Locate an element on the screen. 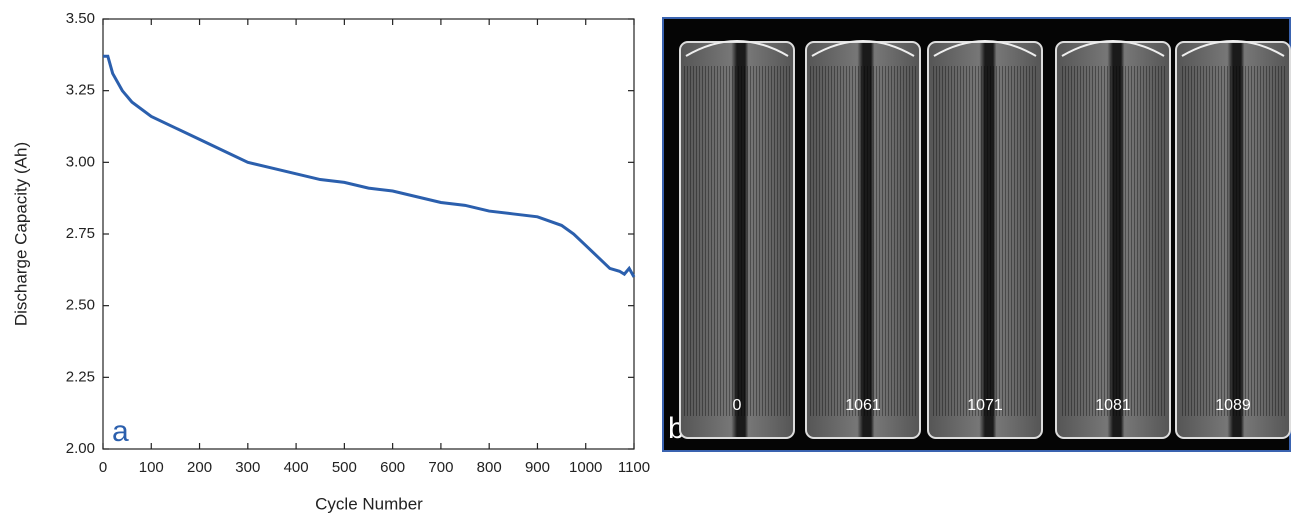  x-tick-label: 400 is located at coordinates (296, 467).